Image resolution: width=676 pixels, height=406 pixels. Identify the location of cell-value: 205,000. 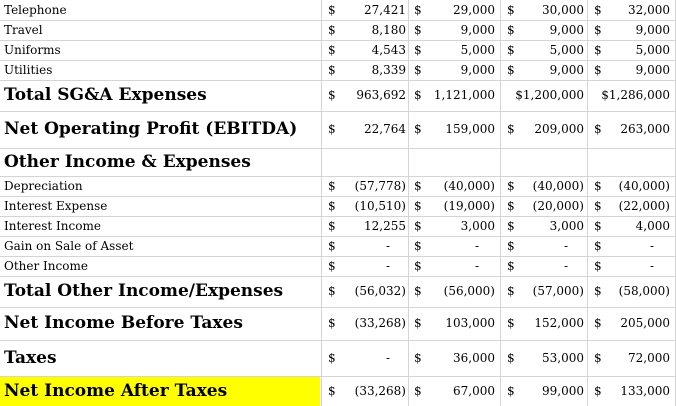
(645, 323).